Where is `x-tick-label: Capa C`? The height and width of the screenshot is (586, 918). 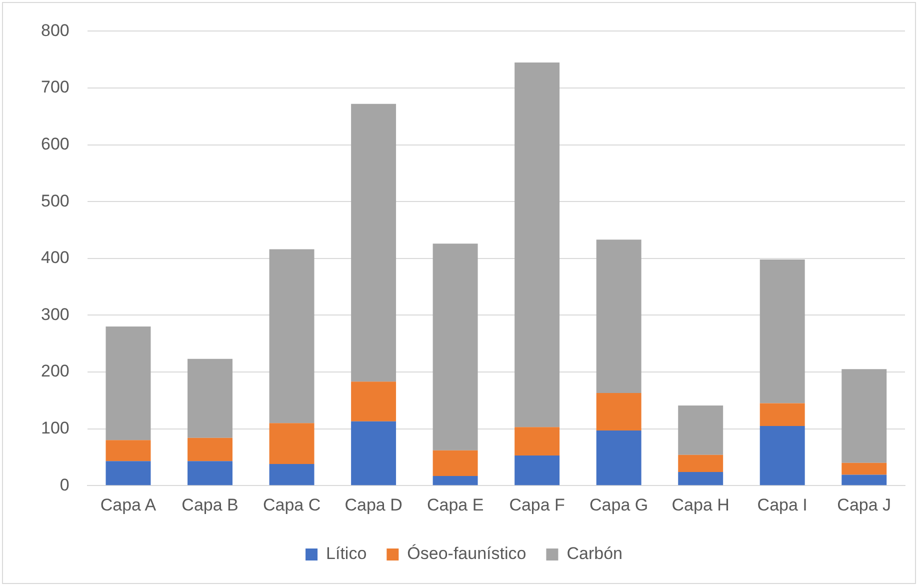 x-tick-label: Capa C is located at coordinates (291, 504).